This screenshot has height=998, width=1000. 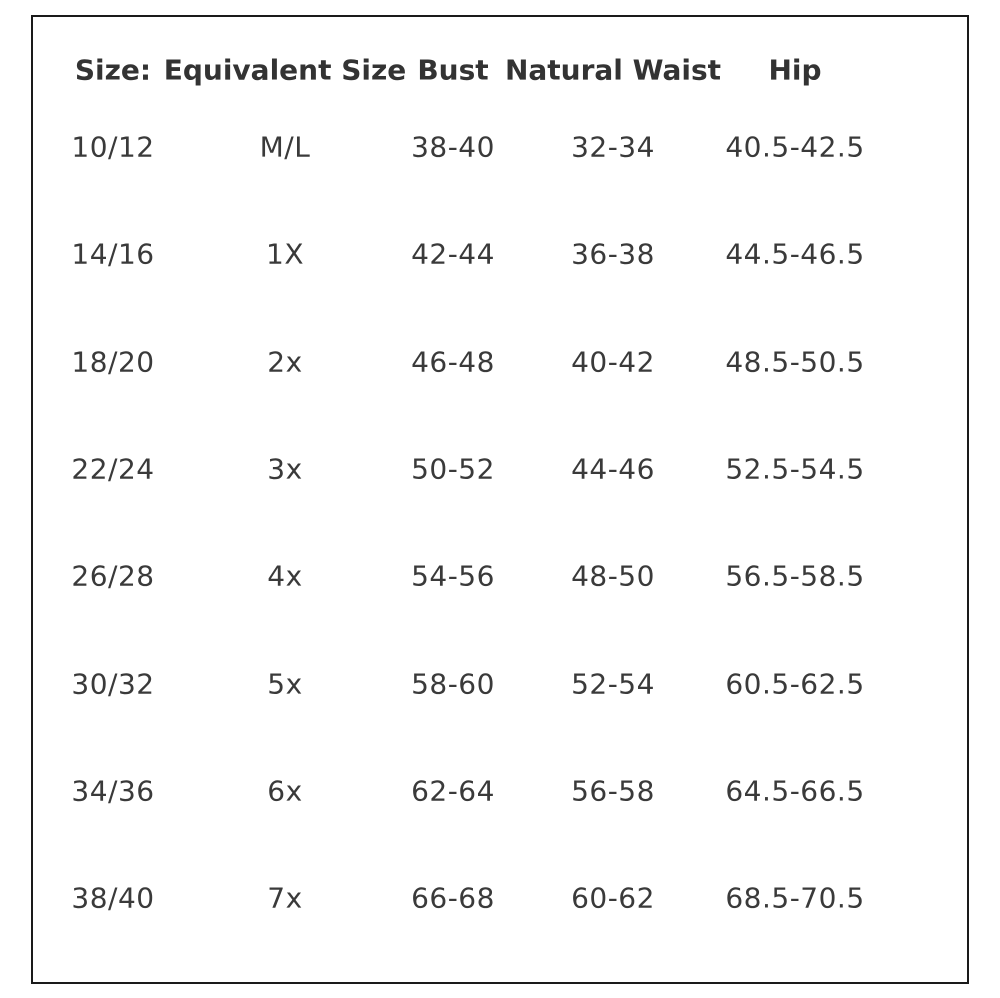 What do you see at coordinates (613, 147) in the screenshot?
I see `table-cell: 32-34` at bounding box center [613, 147].